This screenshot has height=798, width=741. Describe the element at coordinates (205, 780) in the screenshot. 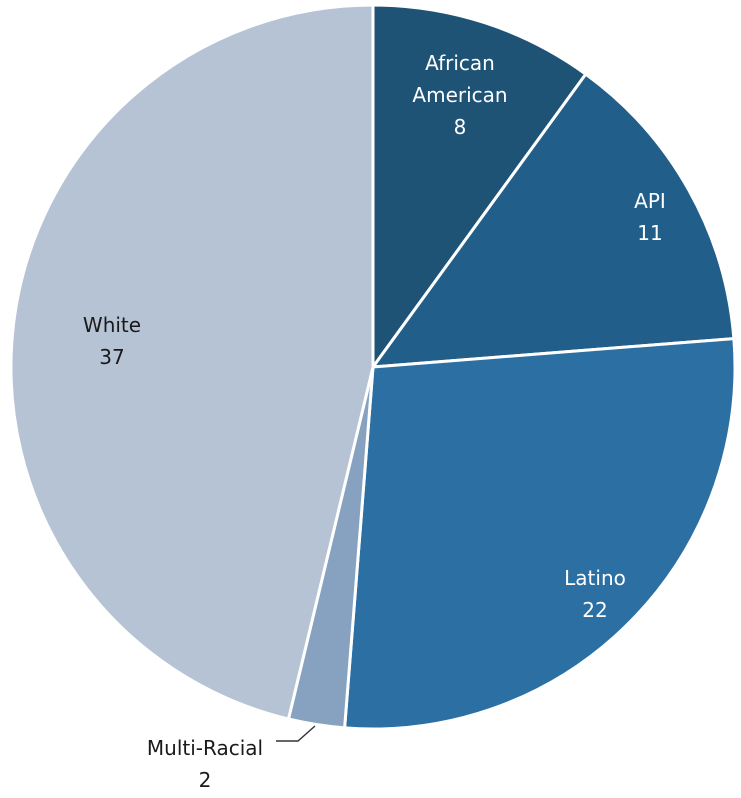

I see `slice-value: 2` at that location.